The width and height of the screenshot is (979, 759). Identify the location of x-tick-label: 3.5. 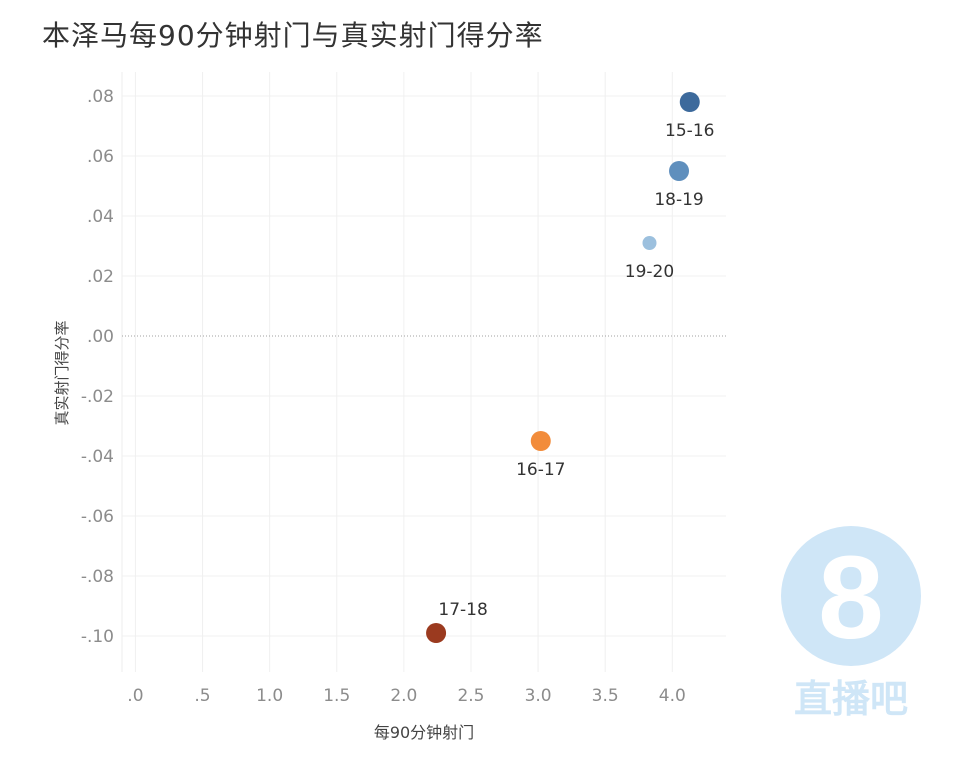
(605, 696).